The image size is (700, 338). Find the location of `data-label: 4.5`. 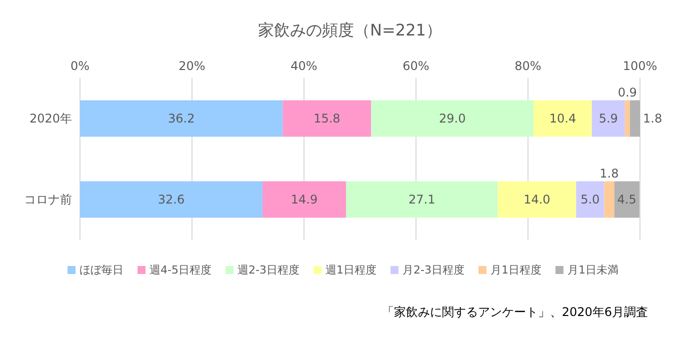

data-label: 4.5 is located at coordinates (626, 199).